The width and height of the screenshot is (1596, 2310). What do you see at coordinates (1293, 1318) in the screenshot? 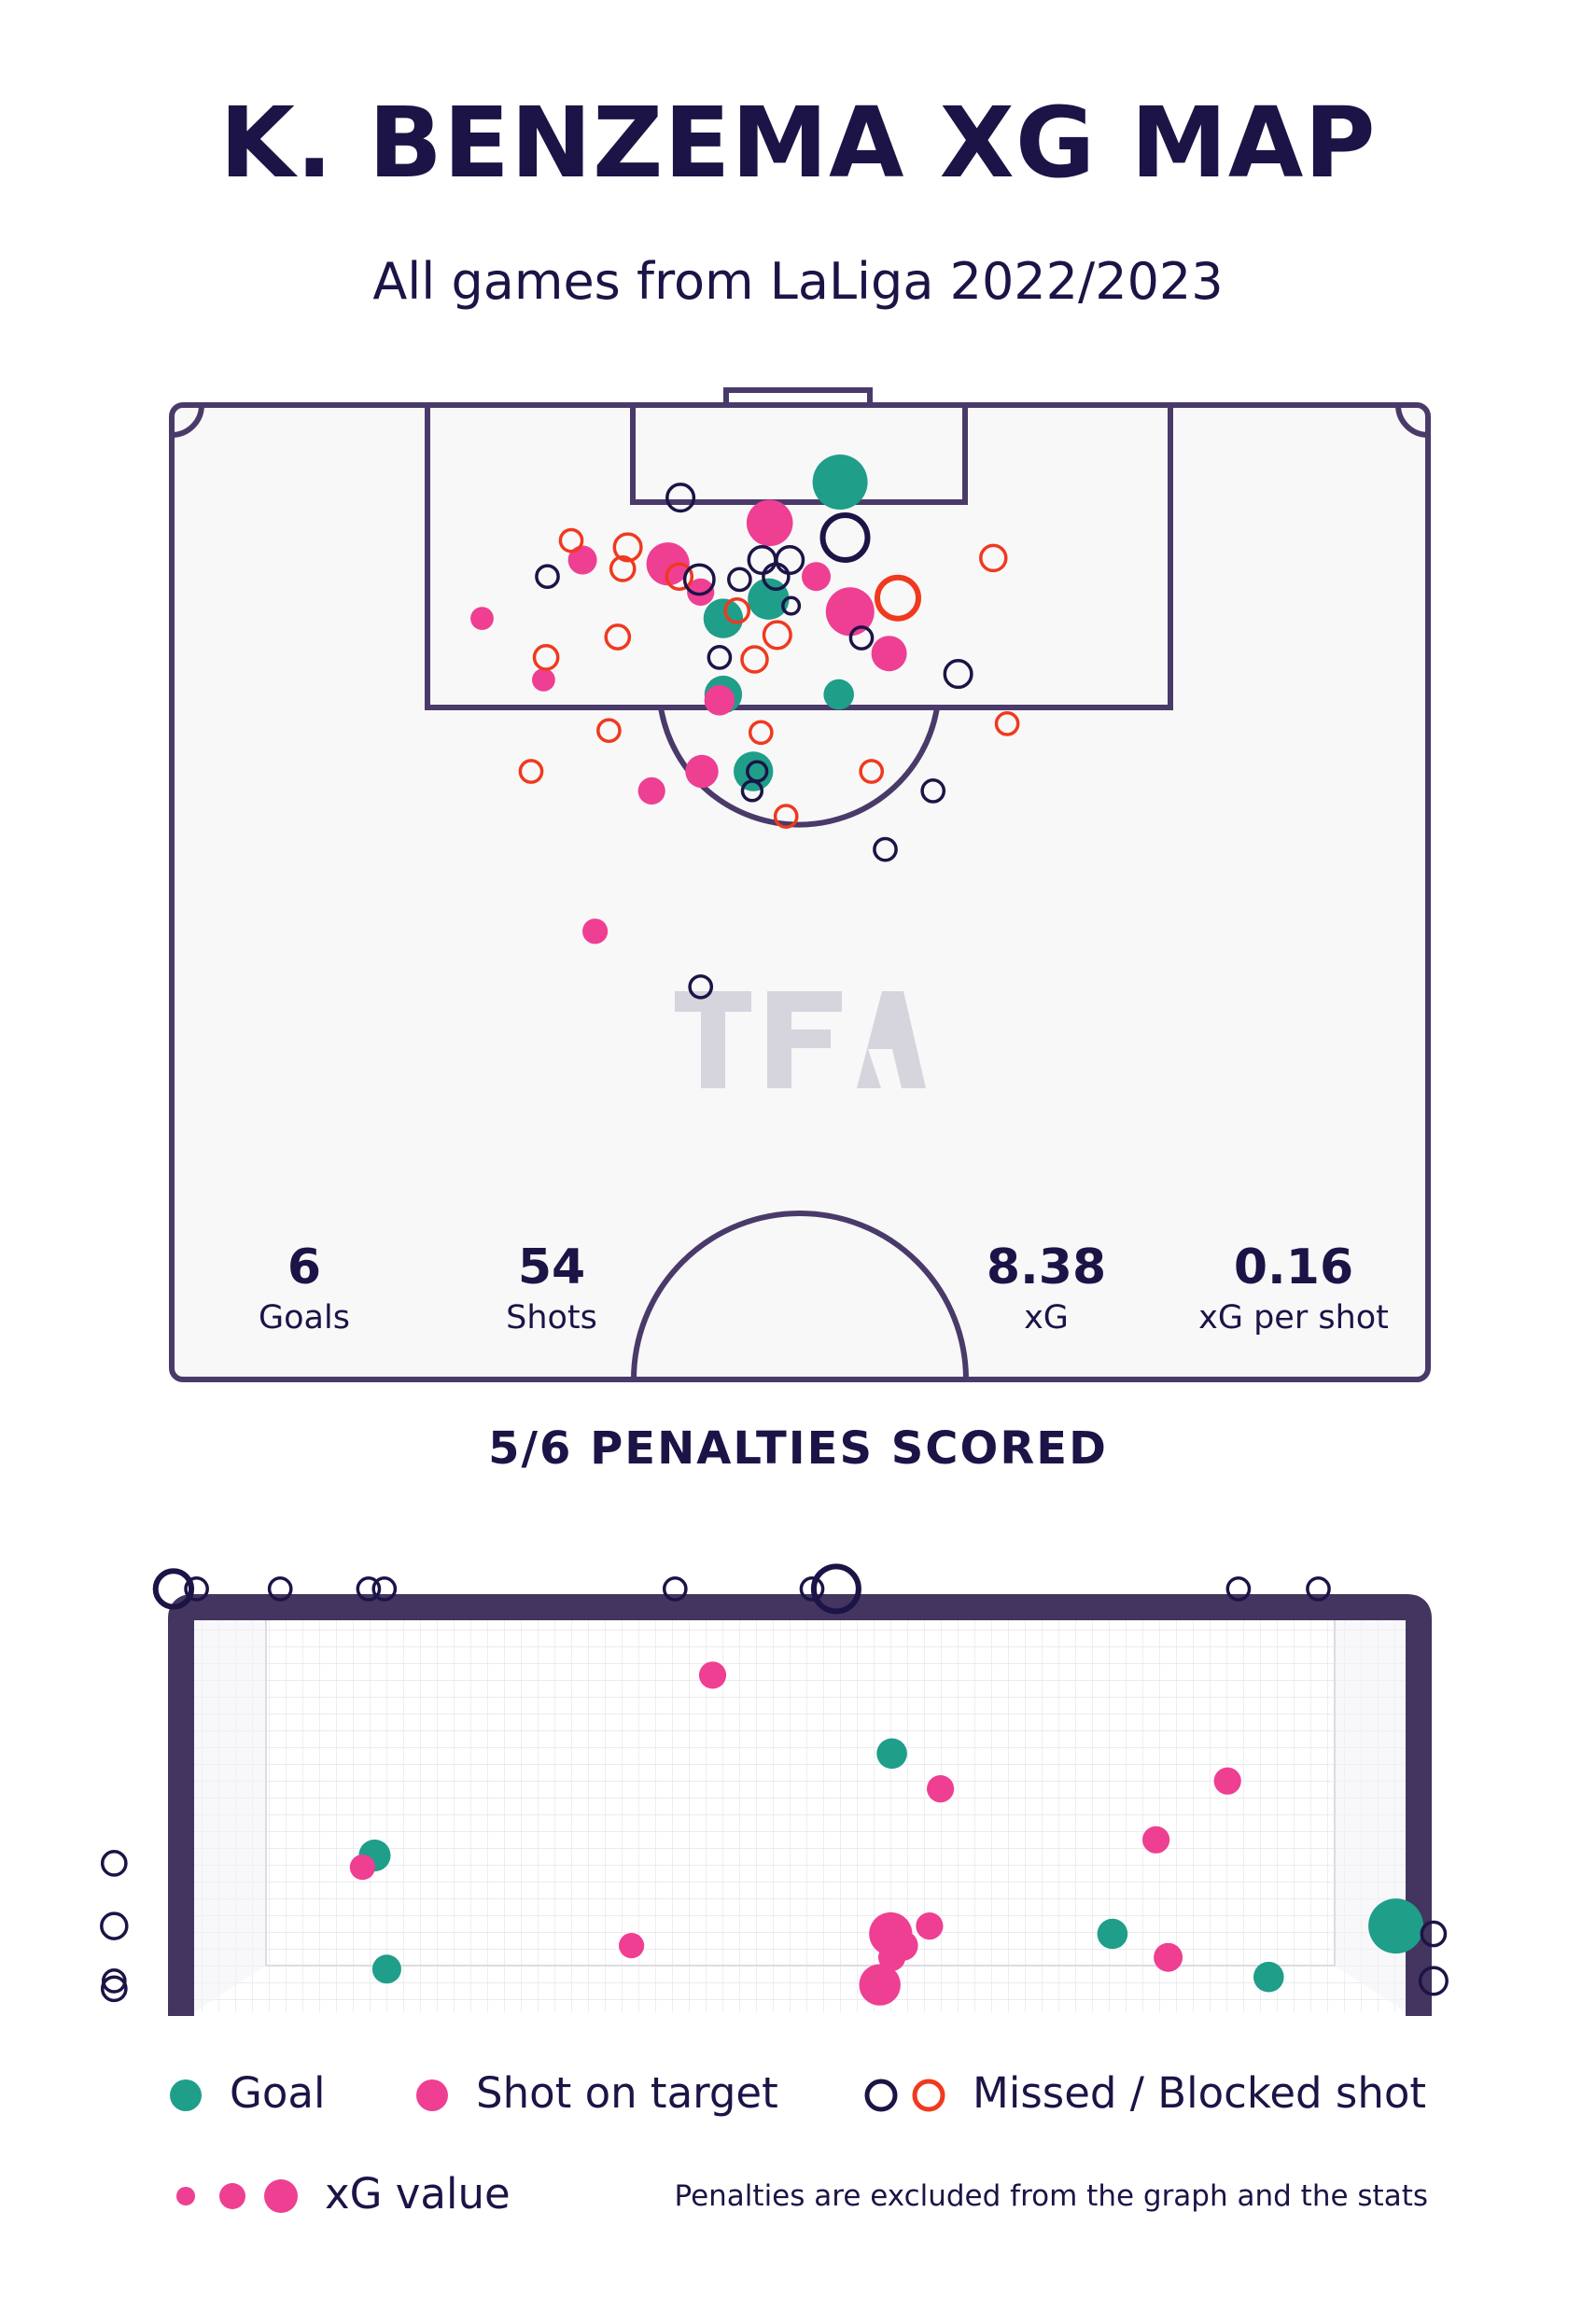
I see `stat-xg-per-shot-label: xG per shot` at bounding box center [1293, 1318].